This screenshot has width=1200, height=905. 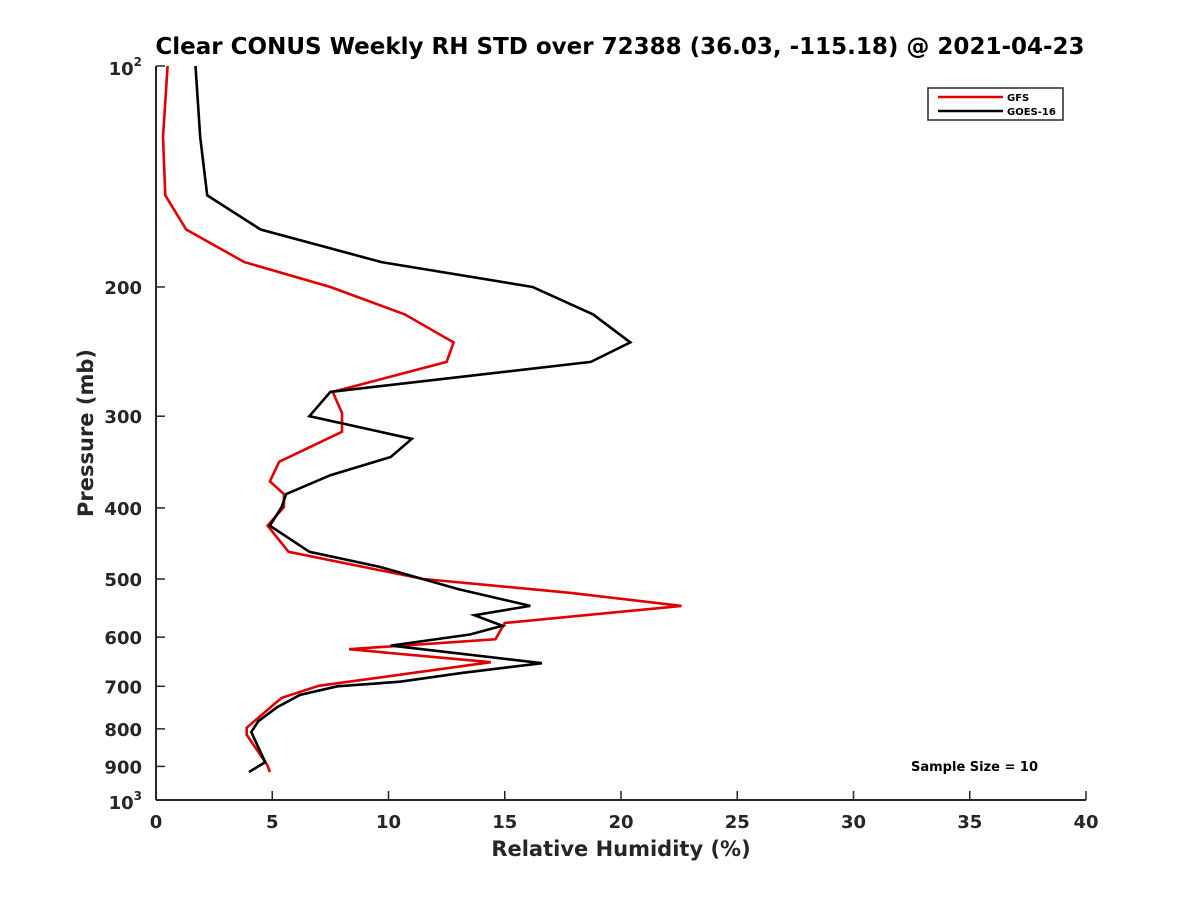 What do you see at coordinates (156, 822) in the screenshot?
I see `x-tick-label: 0` at bounding box center [156, 822].